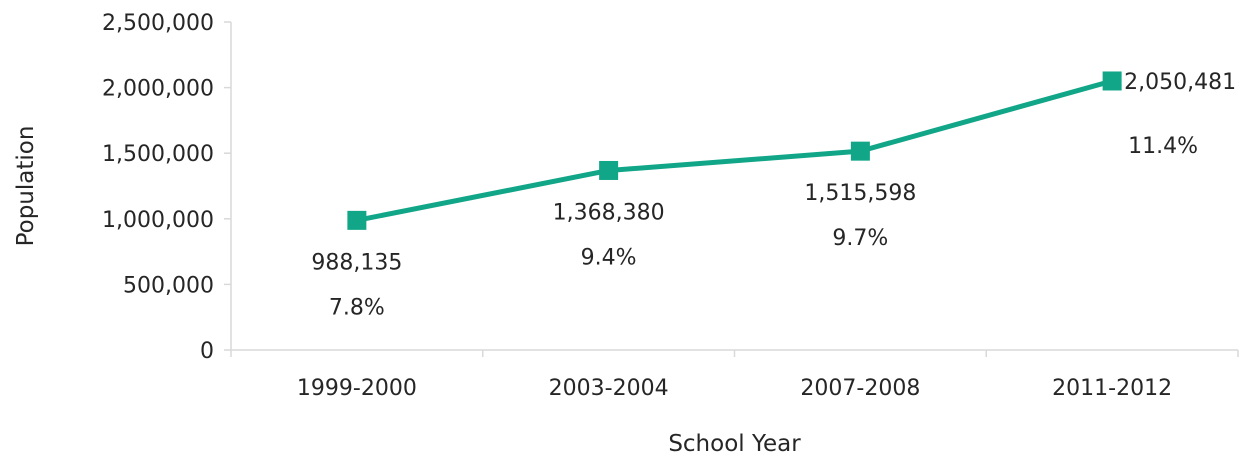  Describe the element at coordinates (860, 238) in the screenshot. I see `data-percent-label: 9.7%` at that location.